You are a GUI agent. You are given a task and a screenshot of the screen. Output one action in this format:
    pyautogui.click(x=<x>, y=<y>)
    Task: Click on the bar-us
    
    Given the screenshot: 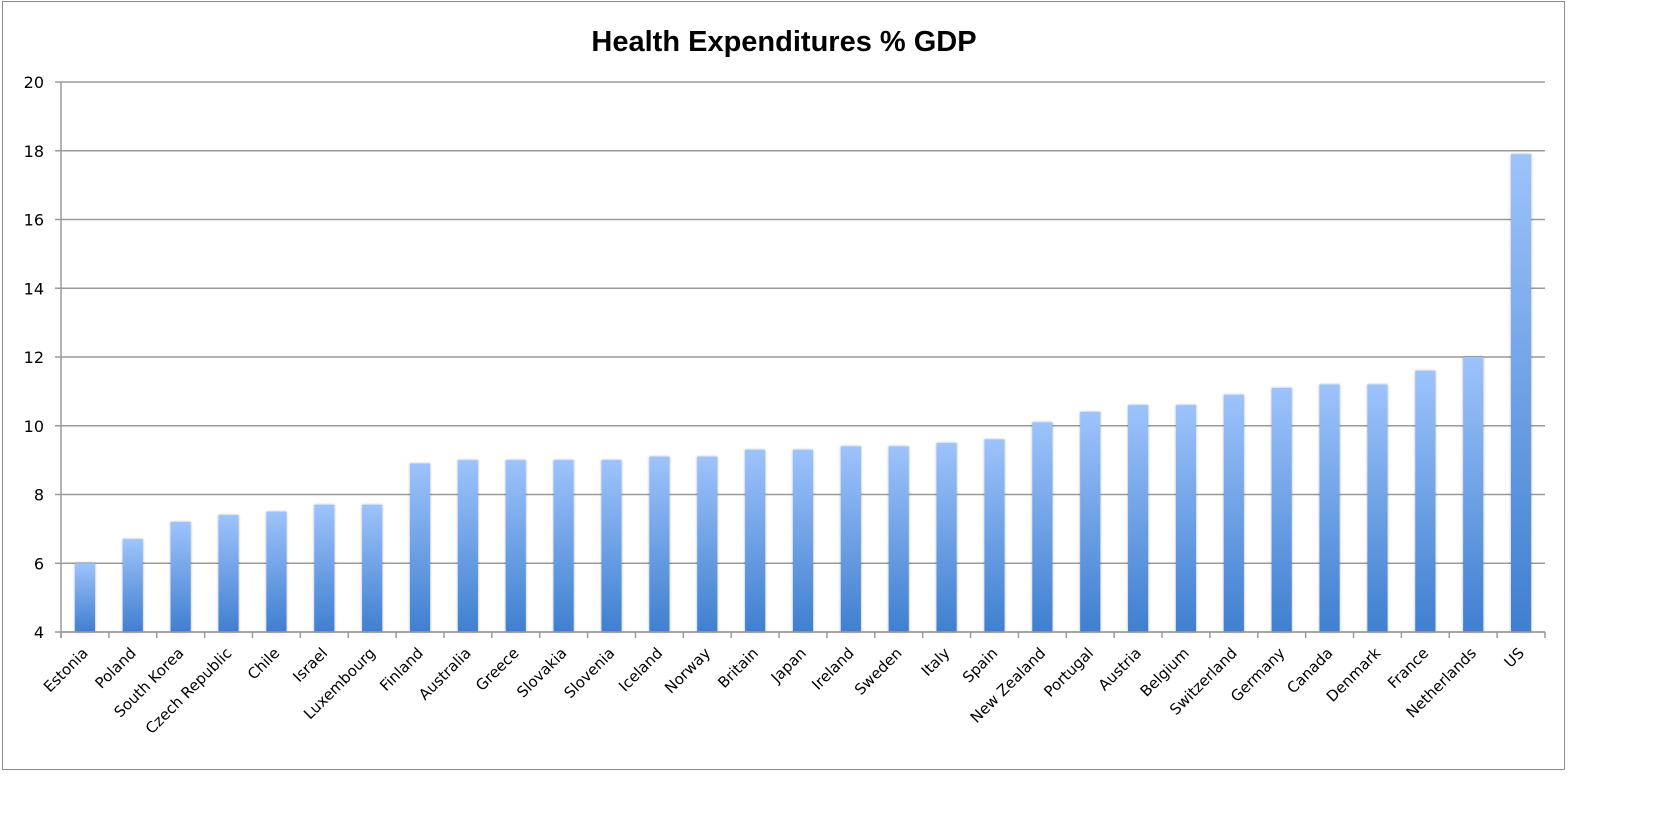 What is the action you would take?
    pyautogui.click(x=1521, y=393)
    